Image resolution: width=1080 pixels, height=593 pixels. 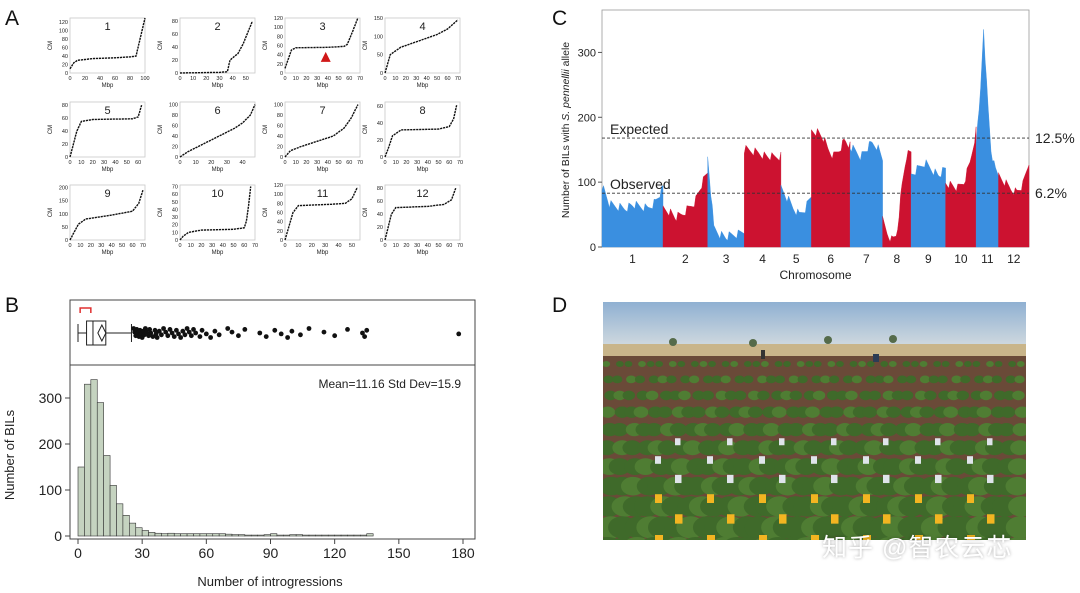 What do you see at coordinates (278, 186) in the screenshot?
I see `y-tick-label: 120` at bounding box center [278, 186].